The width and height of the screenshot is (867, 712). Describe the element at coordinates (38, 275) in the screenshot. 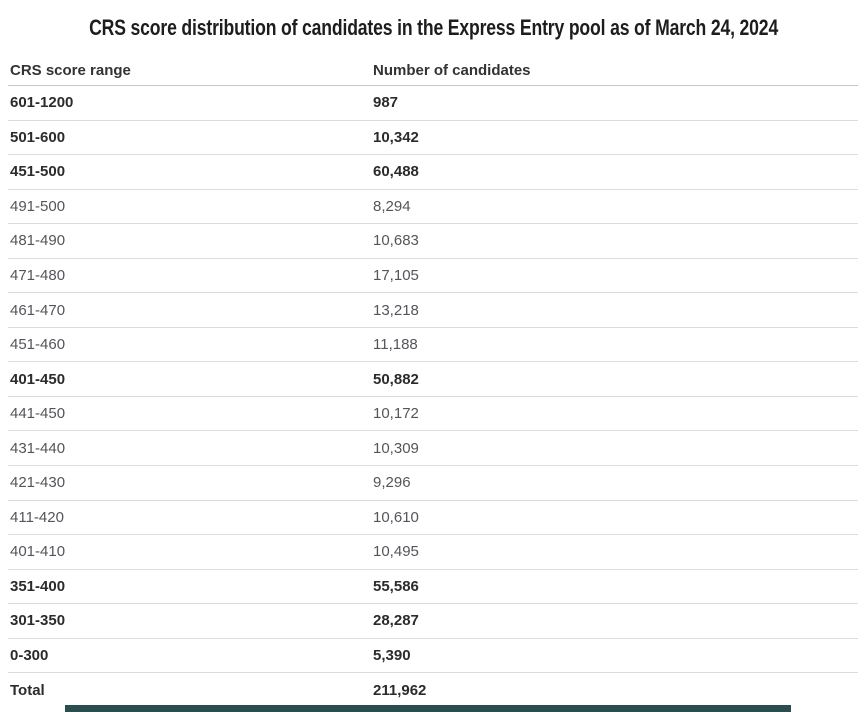

I see `score-range-cell: 471-480` at that location.